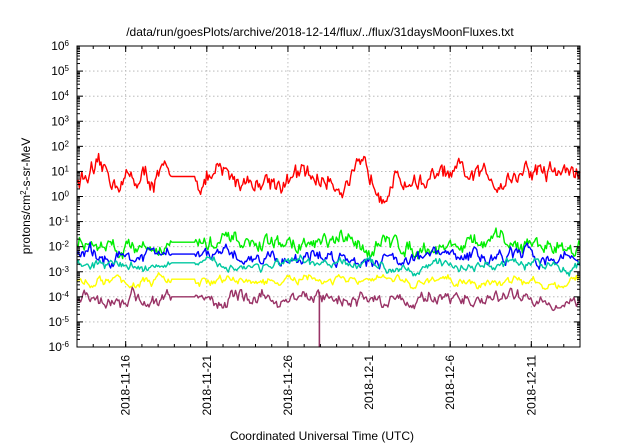 The image size is (640, 448). What do you see at coordinates (531, 385) in the screenshot?
I see `x-tick-label: 2018-12-11` at bounding box center [531, 385].